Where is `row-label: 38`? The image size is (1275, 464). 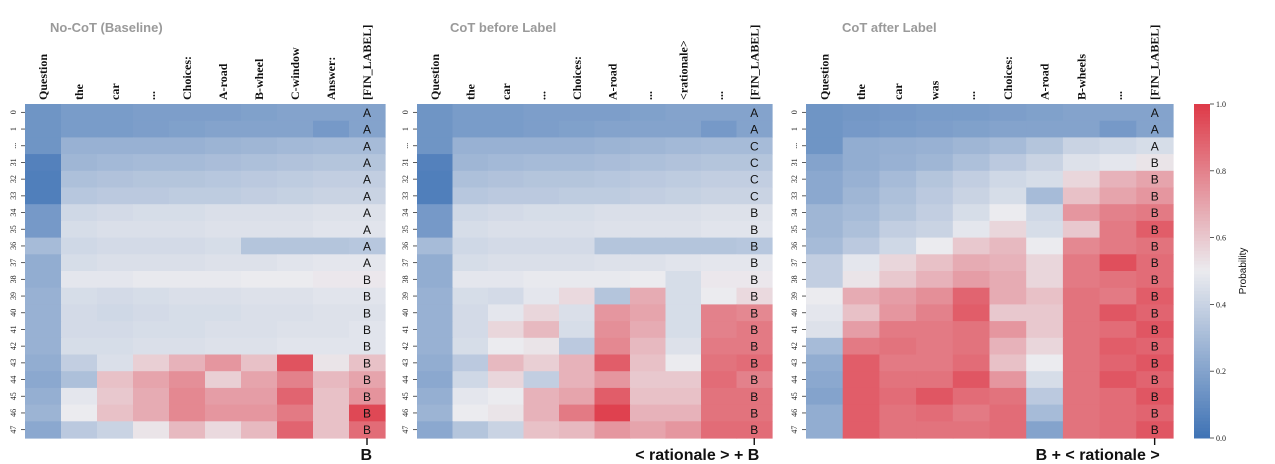 row-label: 38 is located at coordinates (794, 279).